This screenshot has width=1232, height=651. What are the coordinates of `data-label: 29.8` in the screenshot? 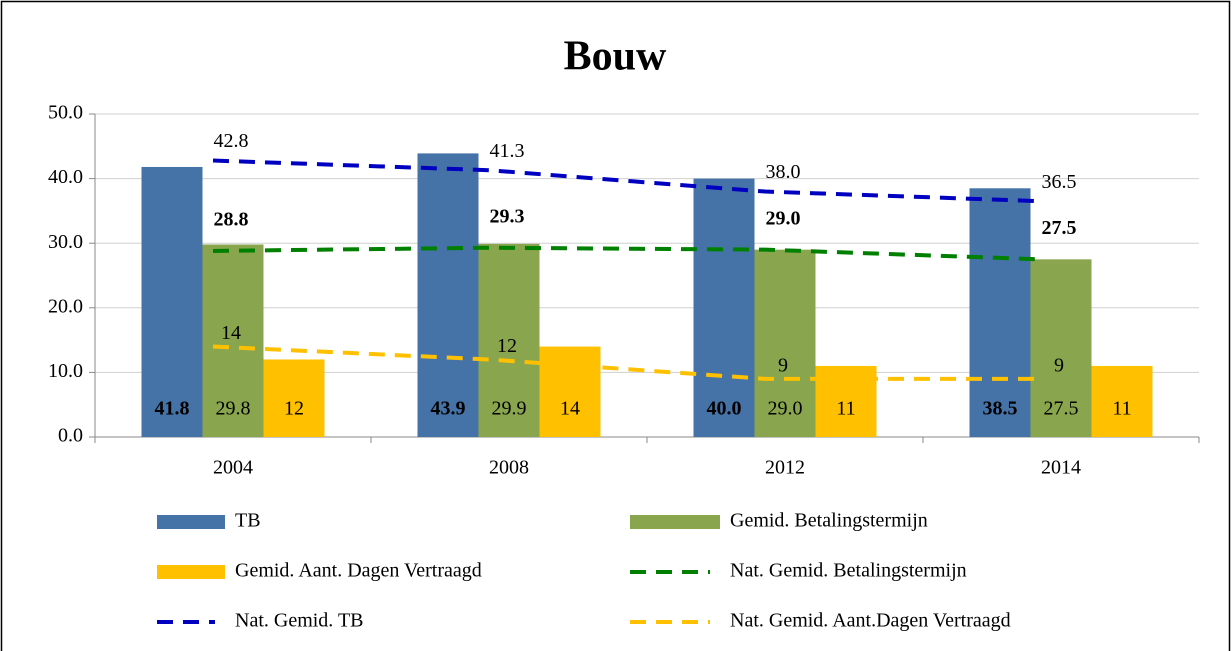 It's located at (233, 409).